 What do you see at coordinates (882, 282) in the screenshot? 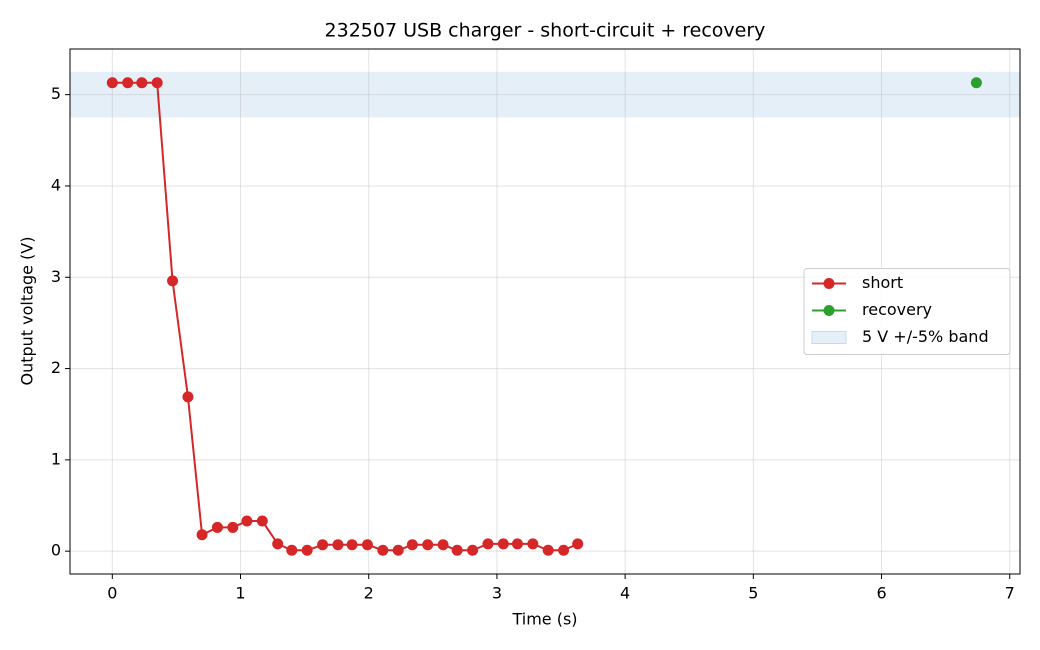
I see `legend-label: short` at bounding box center [882, 282].